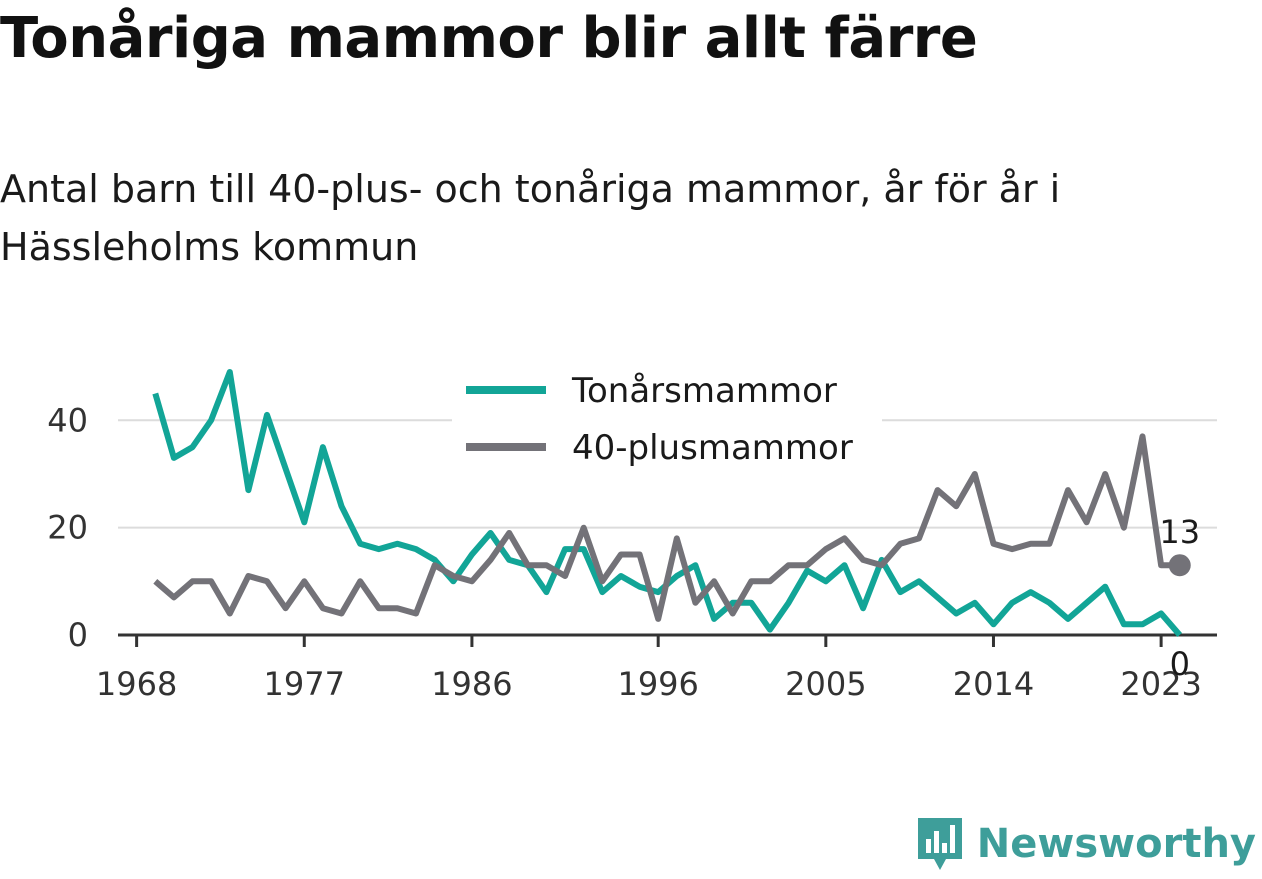  I want to click on end-labels: 13 0, so click(1179, 598).